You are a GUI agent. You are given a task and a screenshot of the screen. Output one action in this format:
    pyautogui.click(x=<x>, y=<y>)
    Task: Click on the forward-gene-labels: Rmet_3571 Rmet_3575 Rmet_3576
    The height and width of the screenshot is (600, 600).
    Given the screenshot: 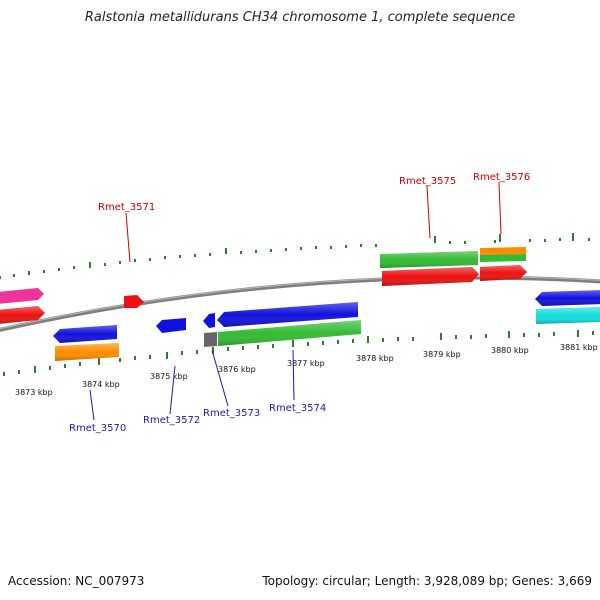 What is the action you would take?
    pyautogui.click(x=314, y=217)
    